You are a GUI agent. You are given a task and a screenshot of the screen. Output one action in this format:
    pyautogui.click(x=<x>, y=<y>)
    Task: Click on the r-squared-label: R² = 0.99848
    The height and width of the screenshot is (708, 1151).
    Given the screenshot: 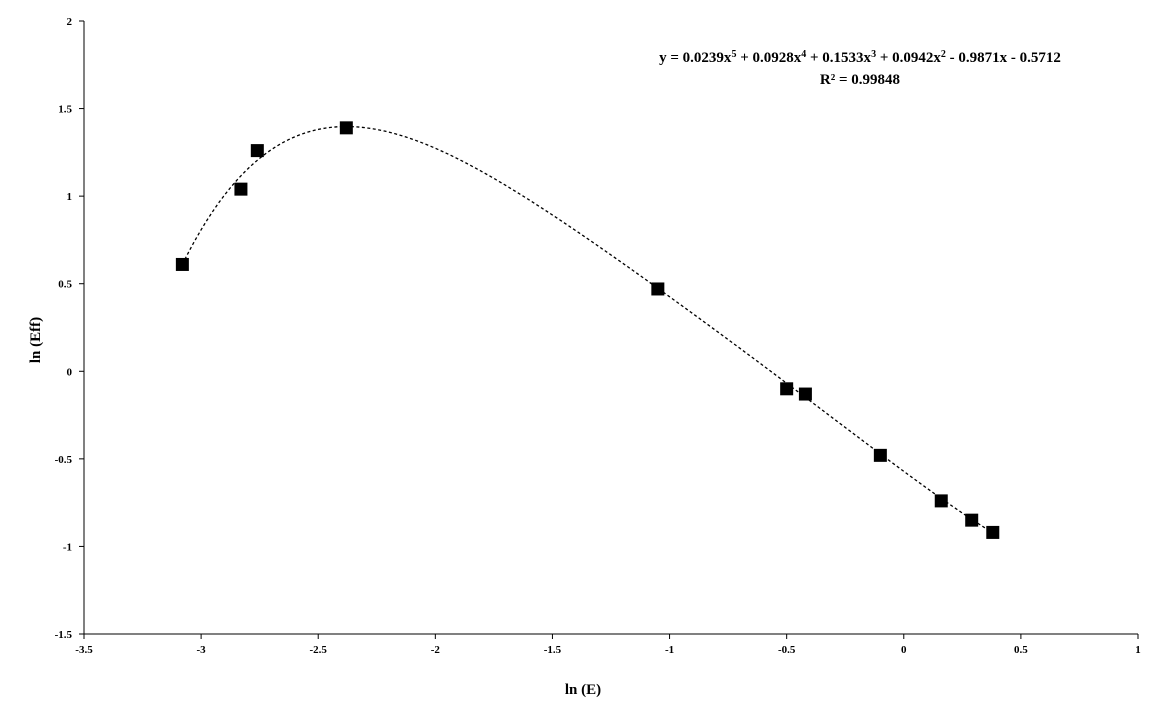 What is the action you would take?
    pyautogui.click(x=860, y=80)
    